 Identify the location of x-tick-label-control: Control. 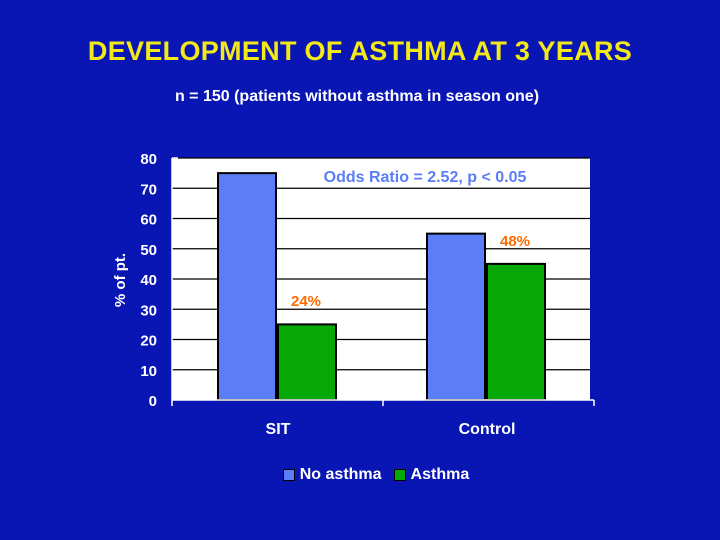
(487, 429).